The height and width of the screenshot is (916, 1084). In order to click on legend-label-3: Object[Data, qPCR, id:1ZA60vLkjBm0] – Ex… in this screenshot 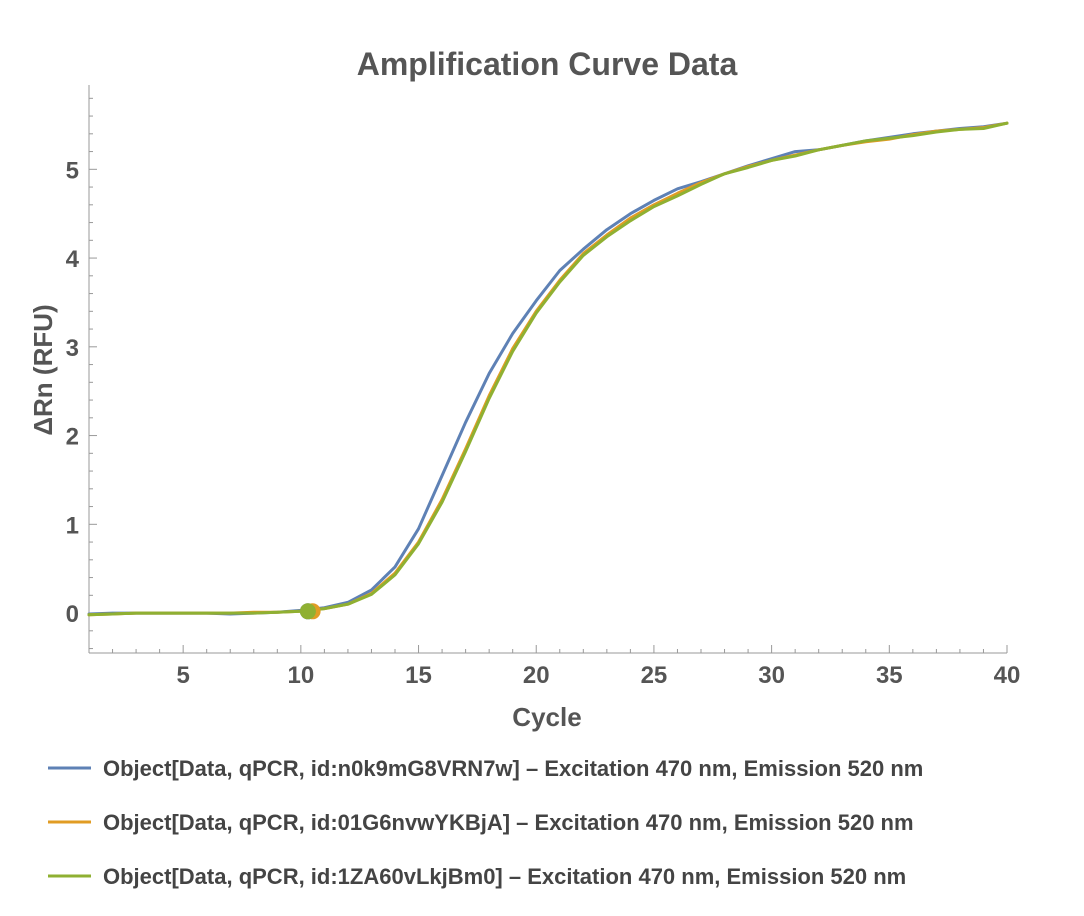, I will do `click(504, 876)`.